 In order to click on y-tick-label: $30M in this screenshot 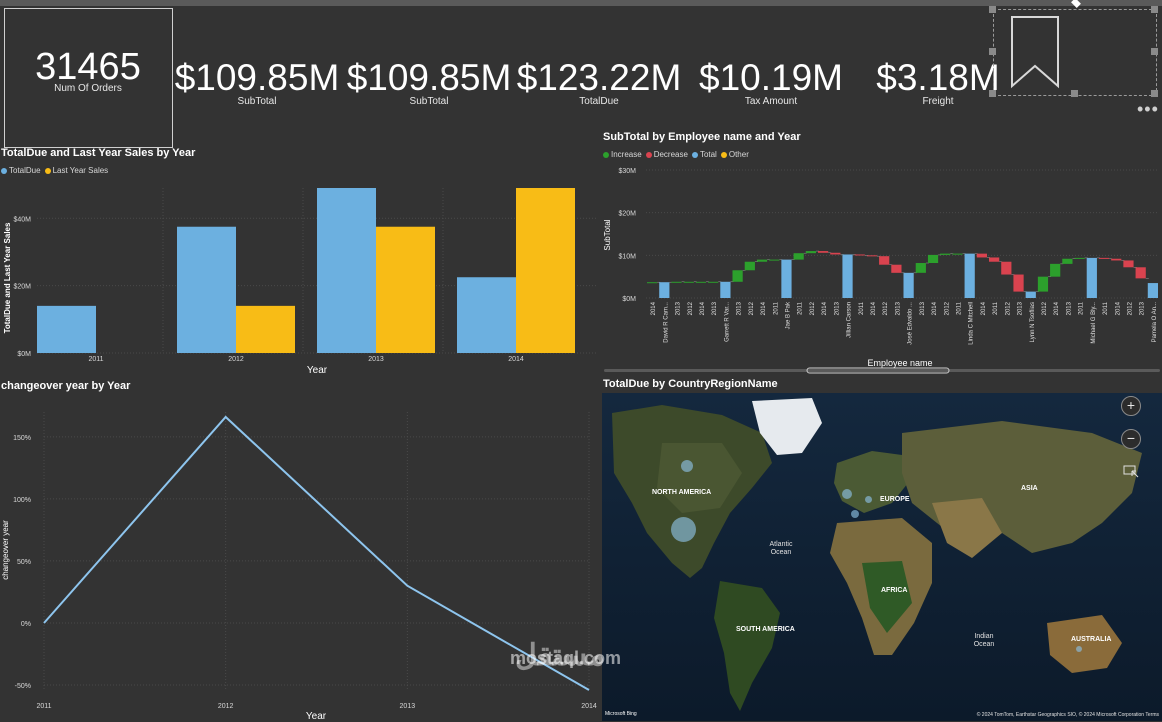, I will do `click(627, 171)`.